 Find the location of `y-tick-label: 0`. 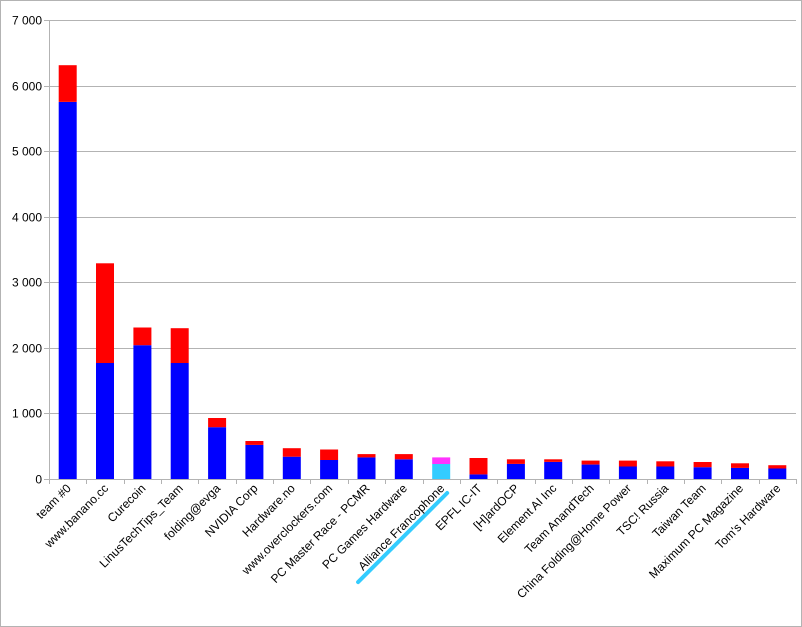

y-tick-label: 0 is located at coordinates (38, 480).